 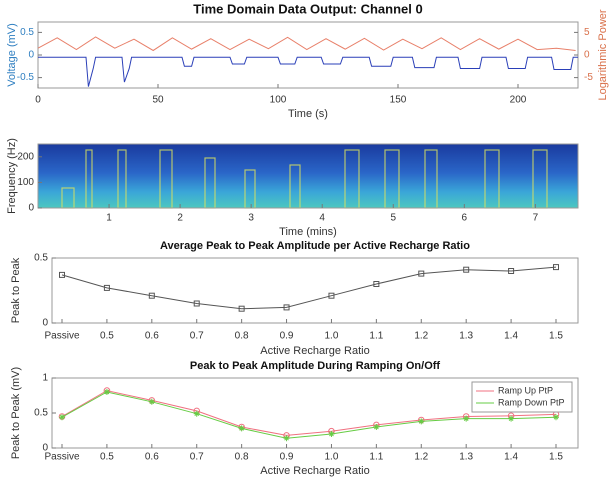 What do you see at coordinates (251, 218) in the screenshot?
I see `x-tick-label: 3` at bounding box center [251, 218].